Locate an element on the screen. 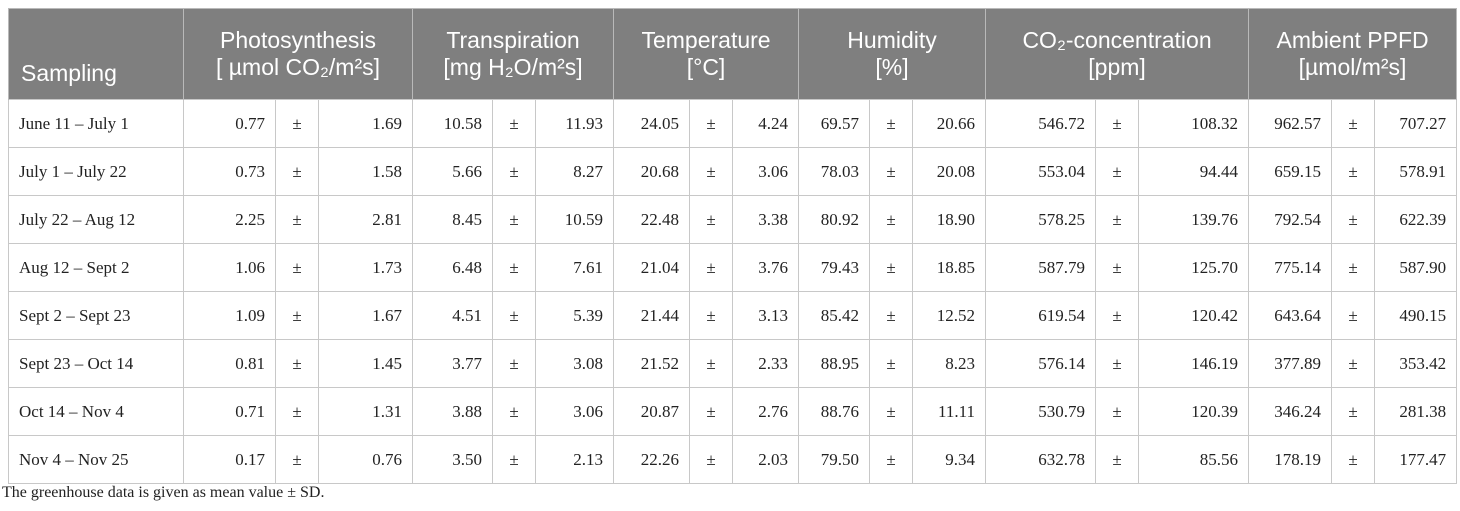  sd-value: 20.08 is located at coordinates (949, 171).